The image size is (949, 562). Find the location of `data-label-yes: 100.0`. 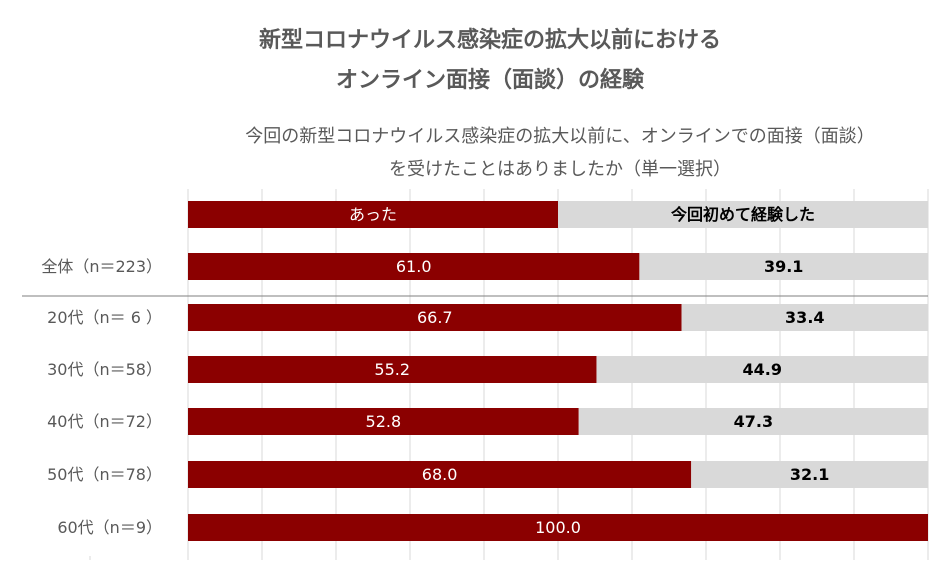

data-label-yes: 100.0 is located at coordinates (558, 527).